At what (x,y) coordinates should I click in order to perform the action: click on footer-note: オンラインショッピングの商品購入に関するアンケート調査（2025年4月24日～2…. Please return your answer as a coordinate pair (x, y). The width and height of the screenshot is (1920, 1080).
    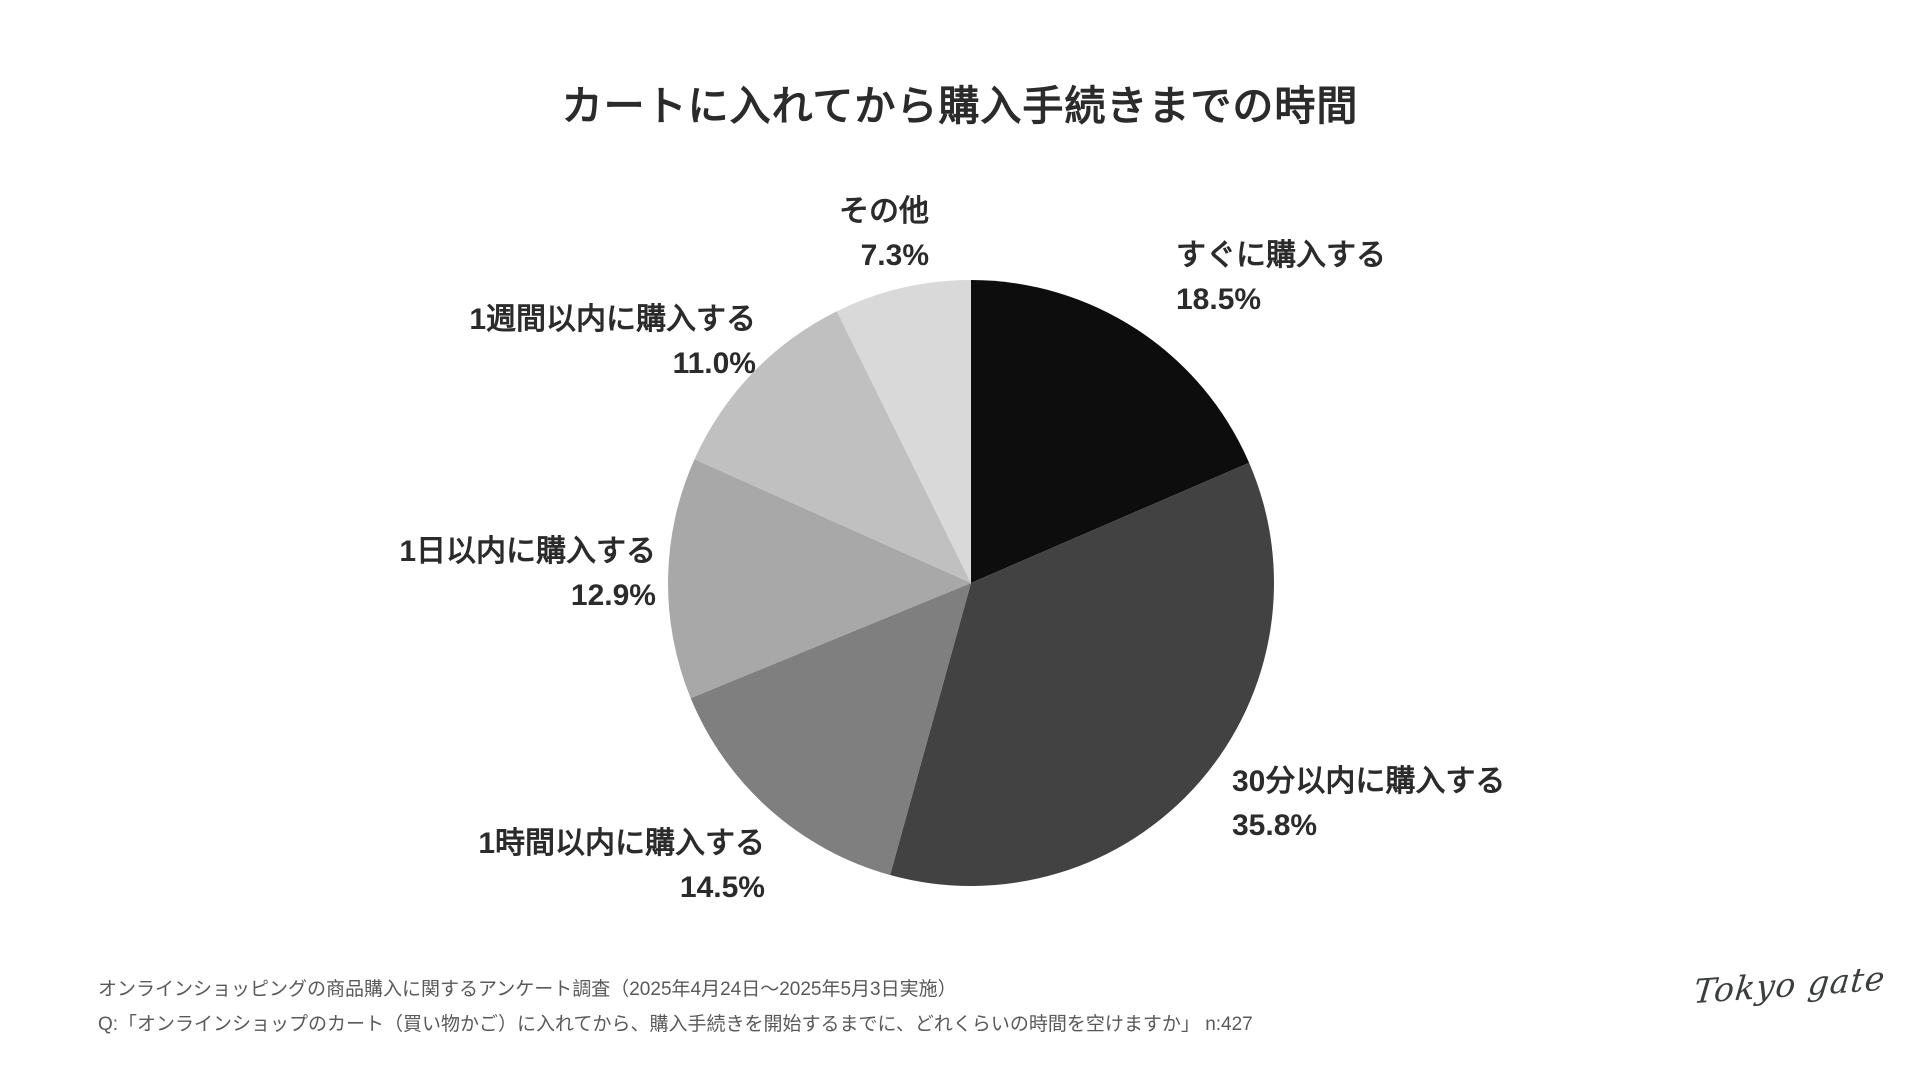
    Looking at the image, I should click on (675, 1007).